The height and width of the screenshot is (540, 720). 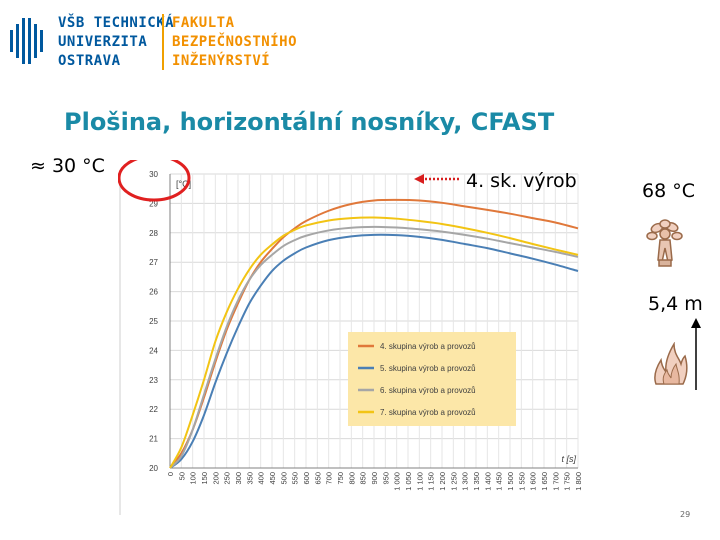 What do you see at coordinates (385, 478) in the screenshot?
I see `x-tick-label: 950` at bounding box center [385, 478].